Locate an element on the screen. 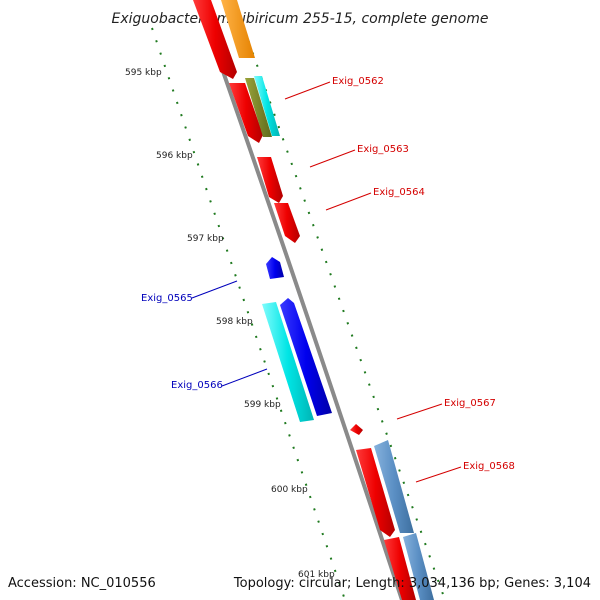 This screenshot has height=600, width=600. tick-label: 600 kbp is located at coordinates (289, 490).